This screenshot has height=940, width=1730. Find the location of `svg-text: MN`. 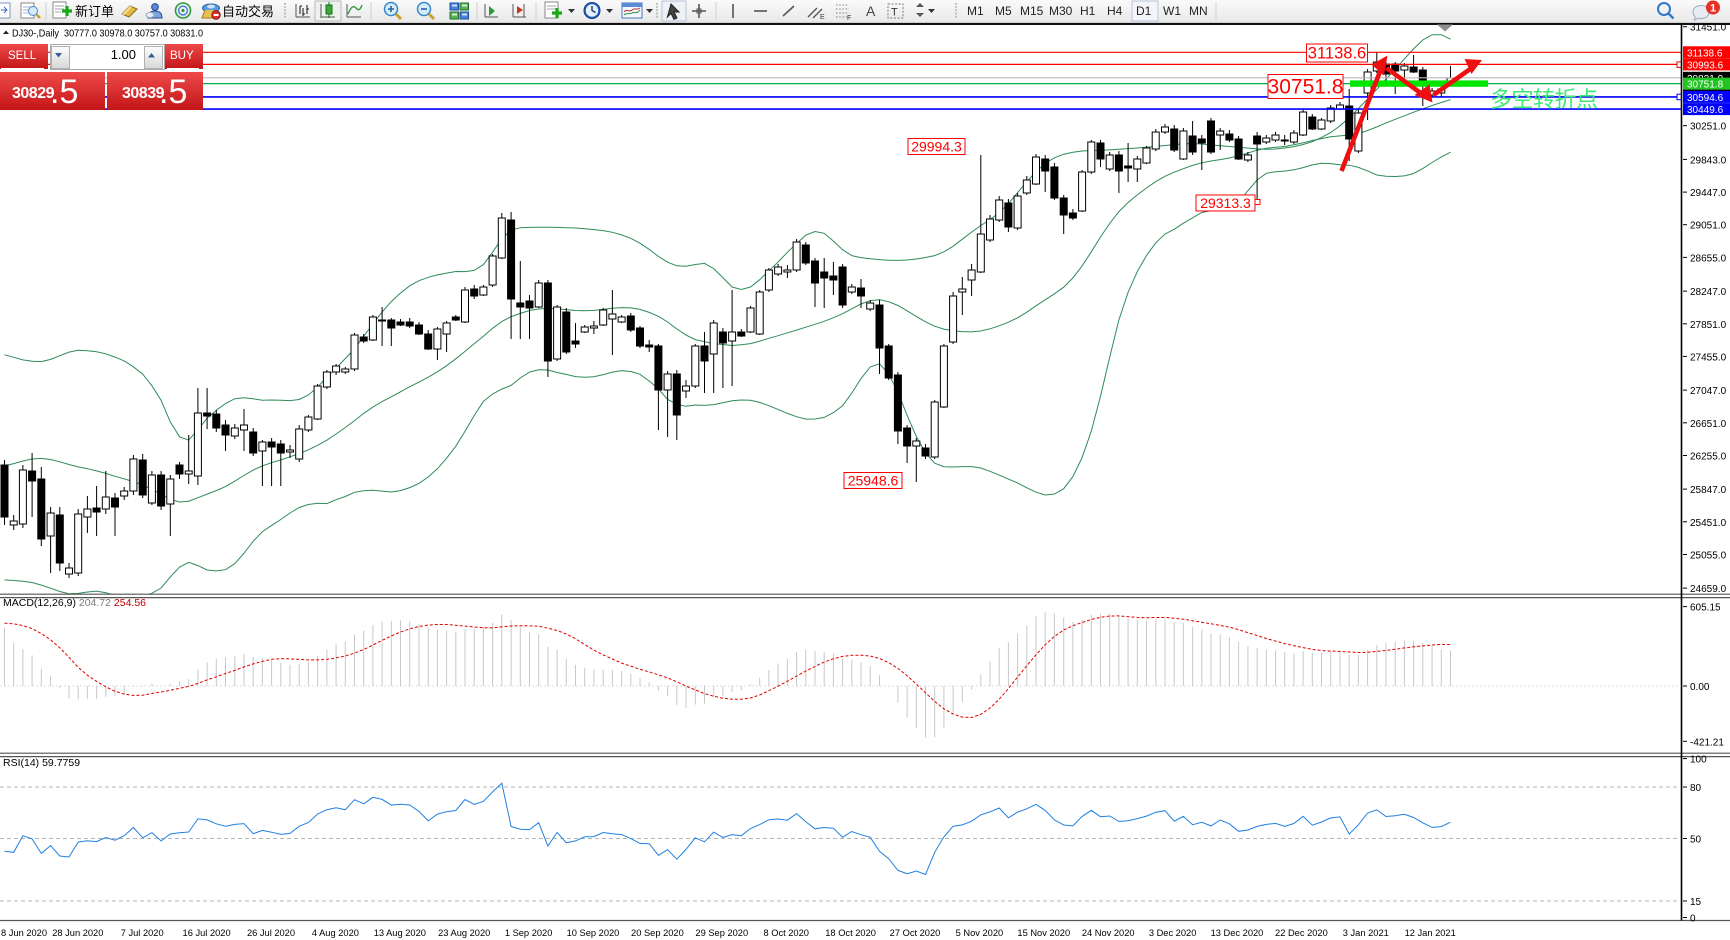

svg-text: MN is located at coordinates (1198, 11).